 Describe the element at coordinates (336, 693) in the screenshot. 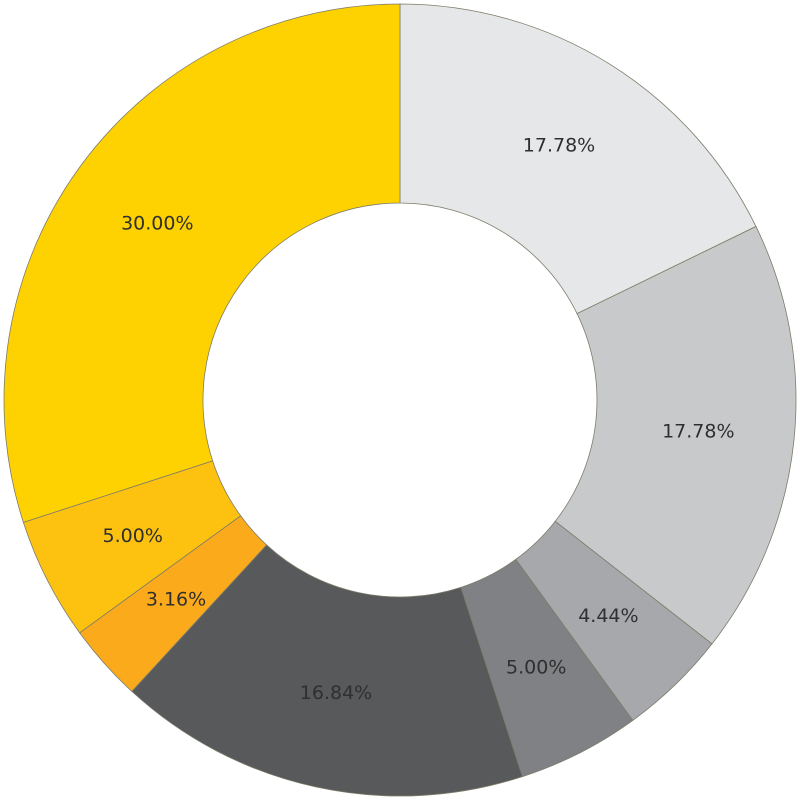

I see `slice-label-5: 16.84%` at that location.